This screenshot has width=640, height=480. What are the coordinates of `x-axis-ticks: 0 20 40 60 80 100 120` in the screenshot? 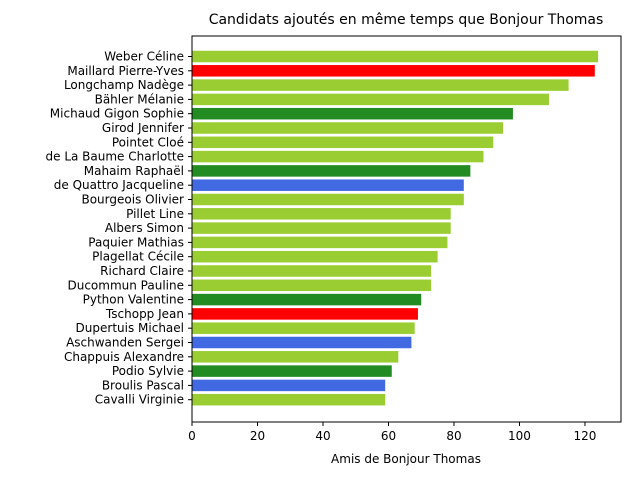 It's located at (392, 432).